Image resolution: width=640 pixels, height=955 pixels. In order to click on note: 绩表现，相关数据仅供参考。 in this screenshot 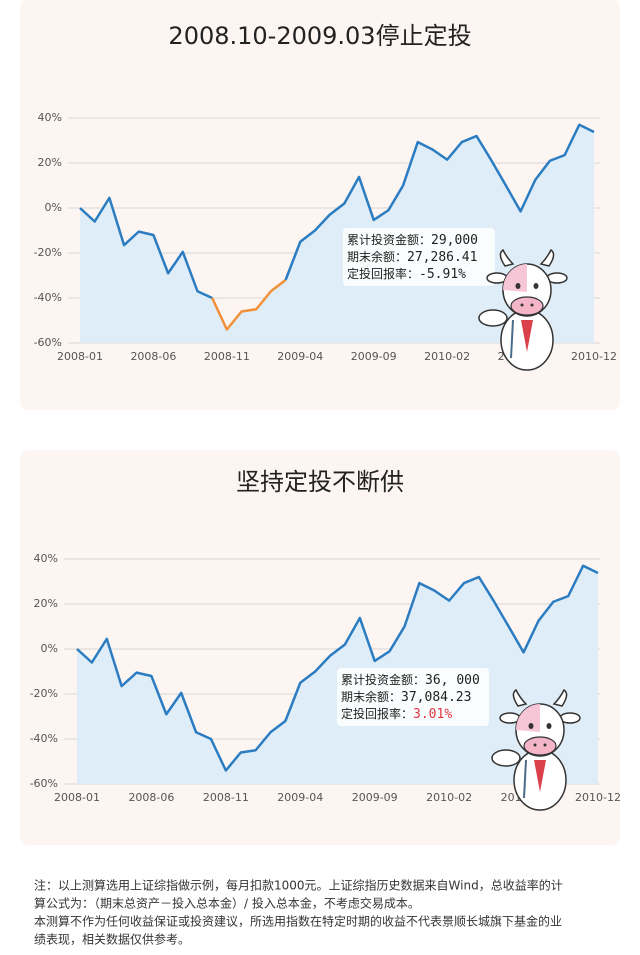, I will do `click(112, 939)`.